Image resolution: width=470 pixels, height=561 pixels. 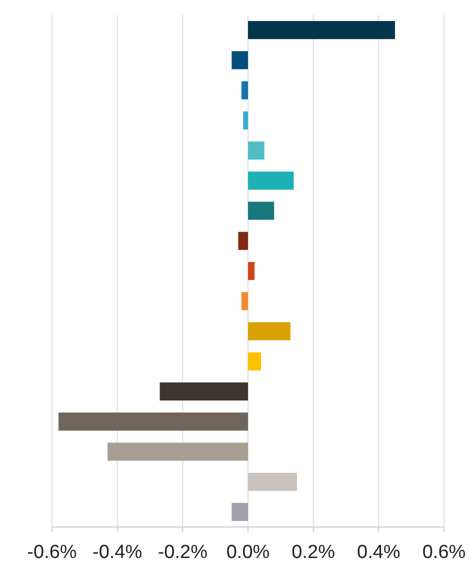 What do you see at coordinates (444, 551) in the screenshot?
I see `x-tick-label: 0.6%` at bounding box center [444, 551].